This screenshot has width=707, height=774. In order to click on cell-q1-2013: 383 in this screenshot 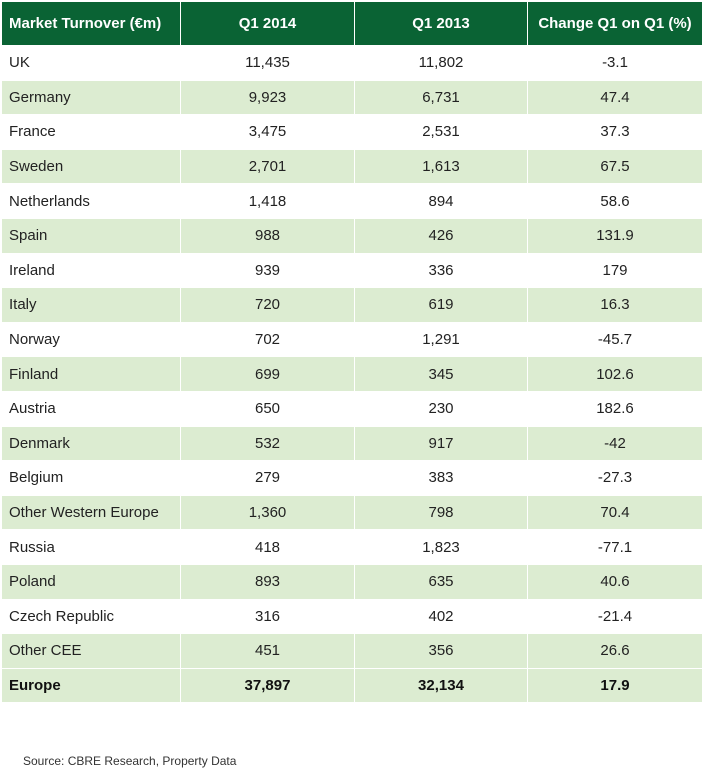, I will do `click(441, 478)`.